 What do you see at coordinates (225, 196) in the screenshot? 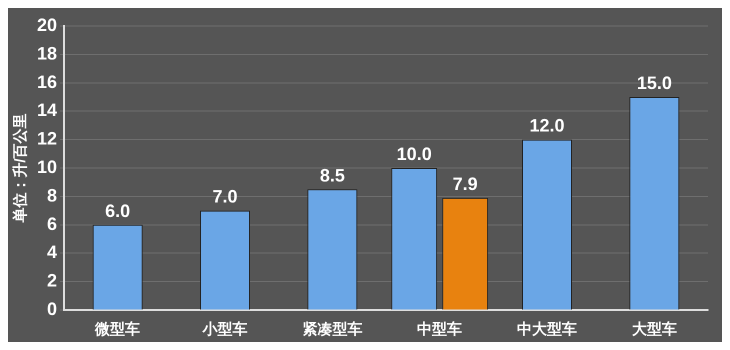
I see `data-label: 7.0` at bounding box center [225, 196].